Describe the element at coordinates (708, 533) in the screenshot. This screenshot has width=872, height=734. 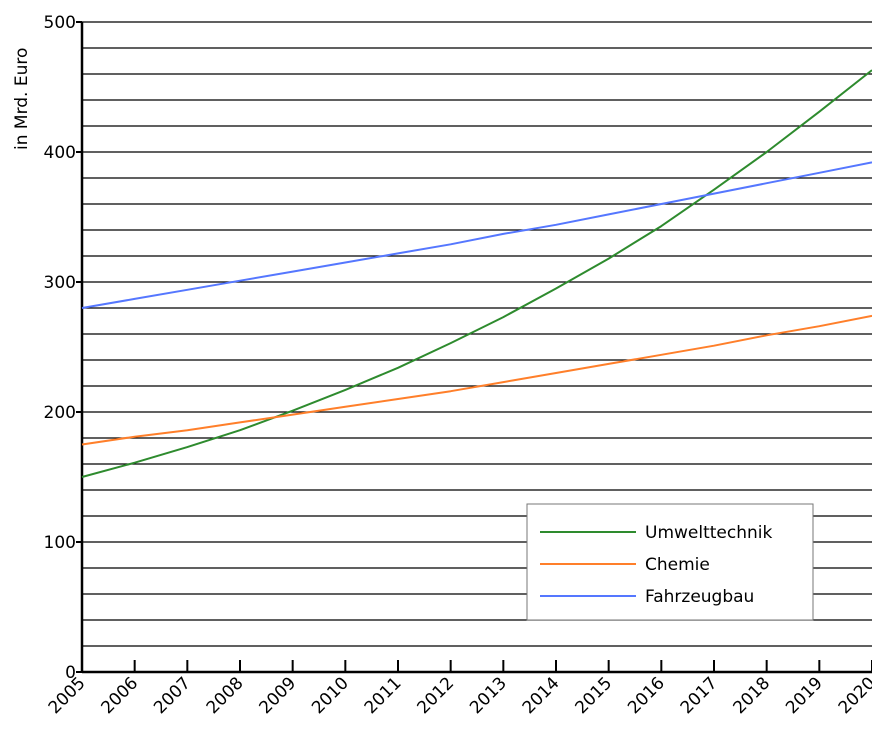
I see `legend-label: Umwelttechnik` at that location.